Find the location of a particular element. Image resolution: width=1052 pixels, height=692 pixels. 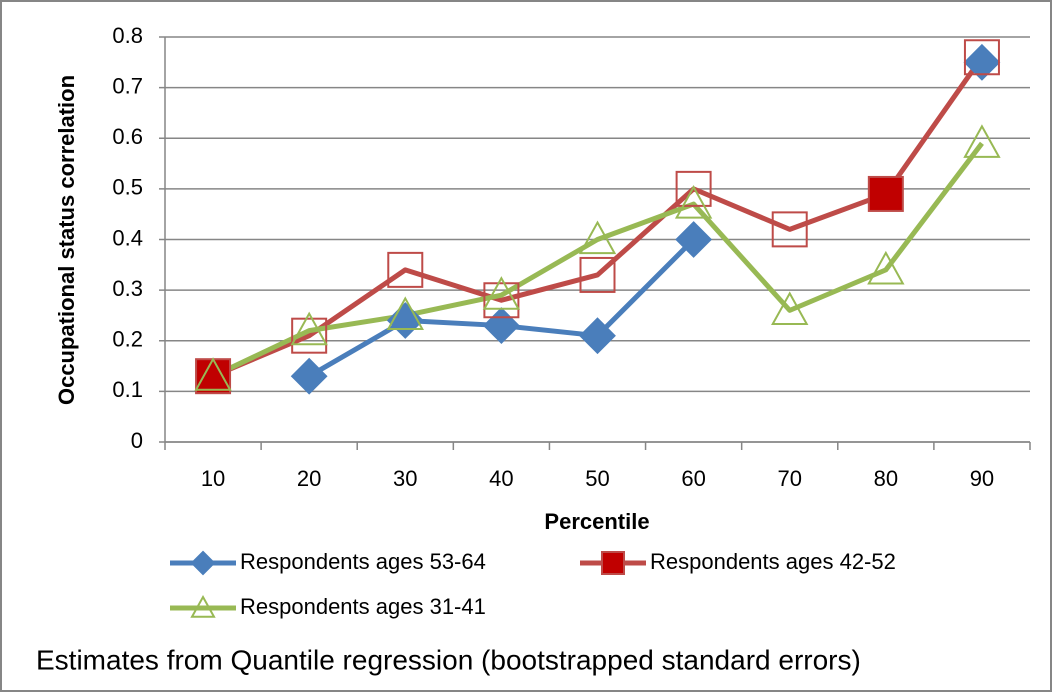

x-tick-label: 80 is located at coordinates (886, 478).